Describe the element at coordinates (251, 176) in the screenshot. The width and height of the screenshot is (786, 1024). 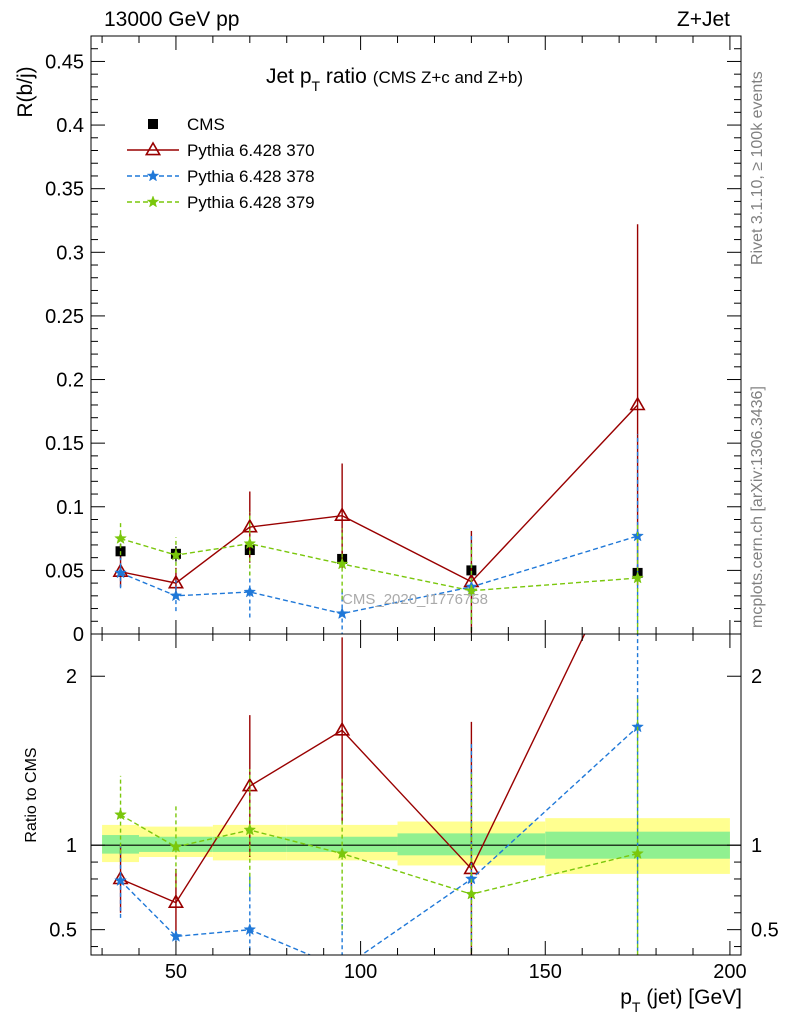
I see `legend-label: Pythia 6.428 378` at that location.